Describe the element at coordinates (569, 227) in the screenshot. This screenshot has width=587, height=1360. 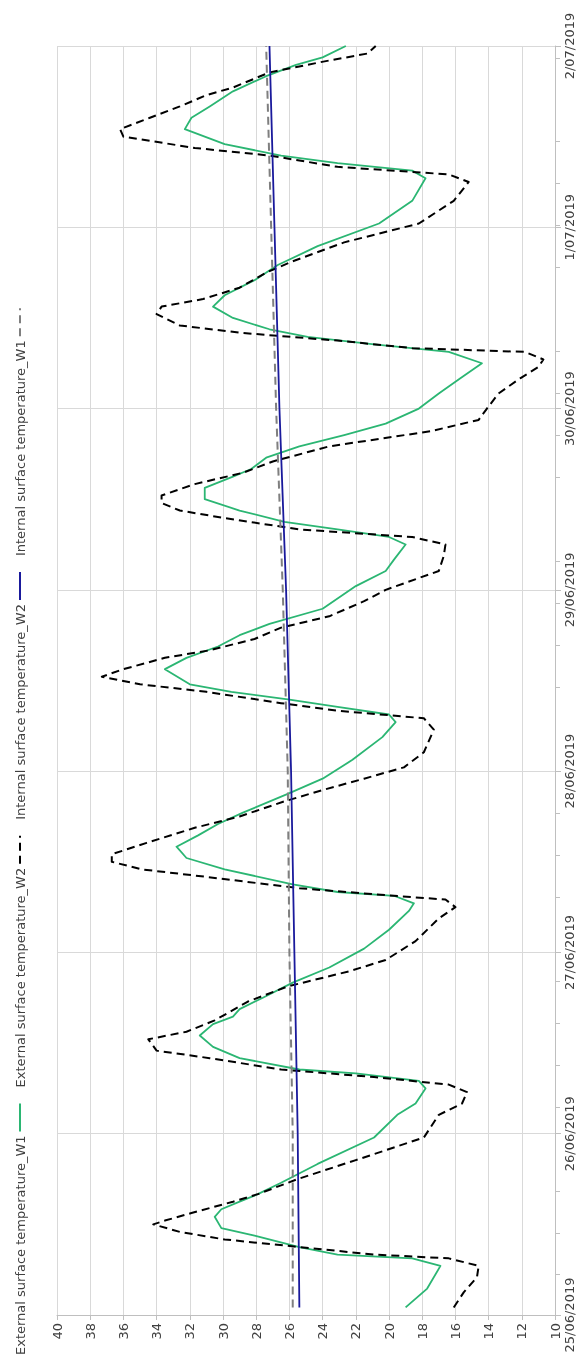
I see `y-tick-label: 1/07/2019` at that location.